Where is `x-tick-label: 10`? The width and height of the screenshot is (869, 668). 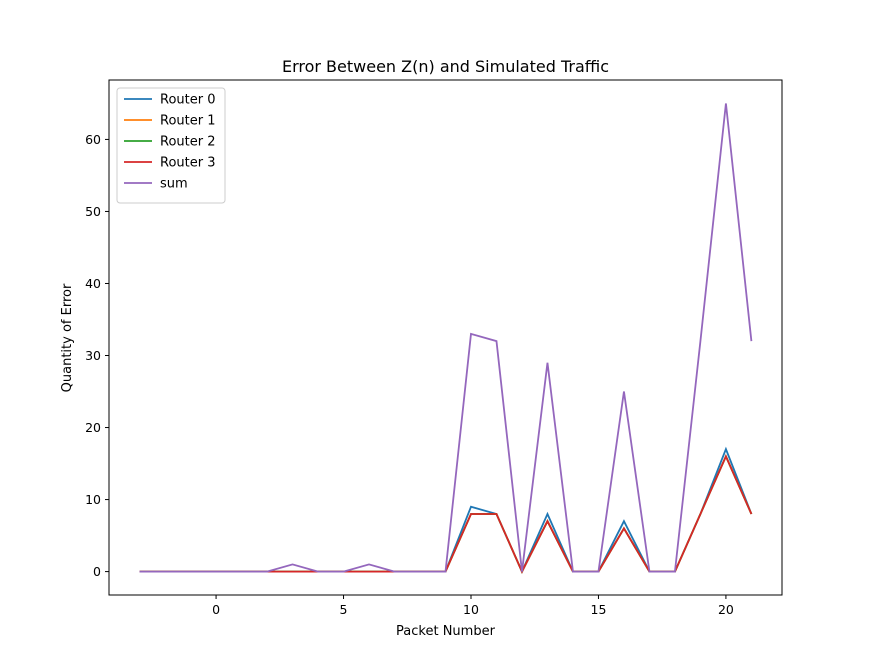
x-tick-label: 10 is located at coordinates (471, 609).